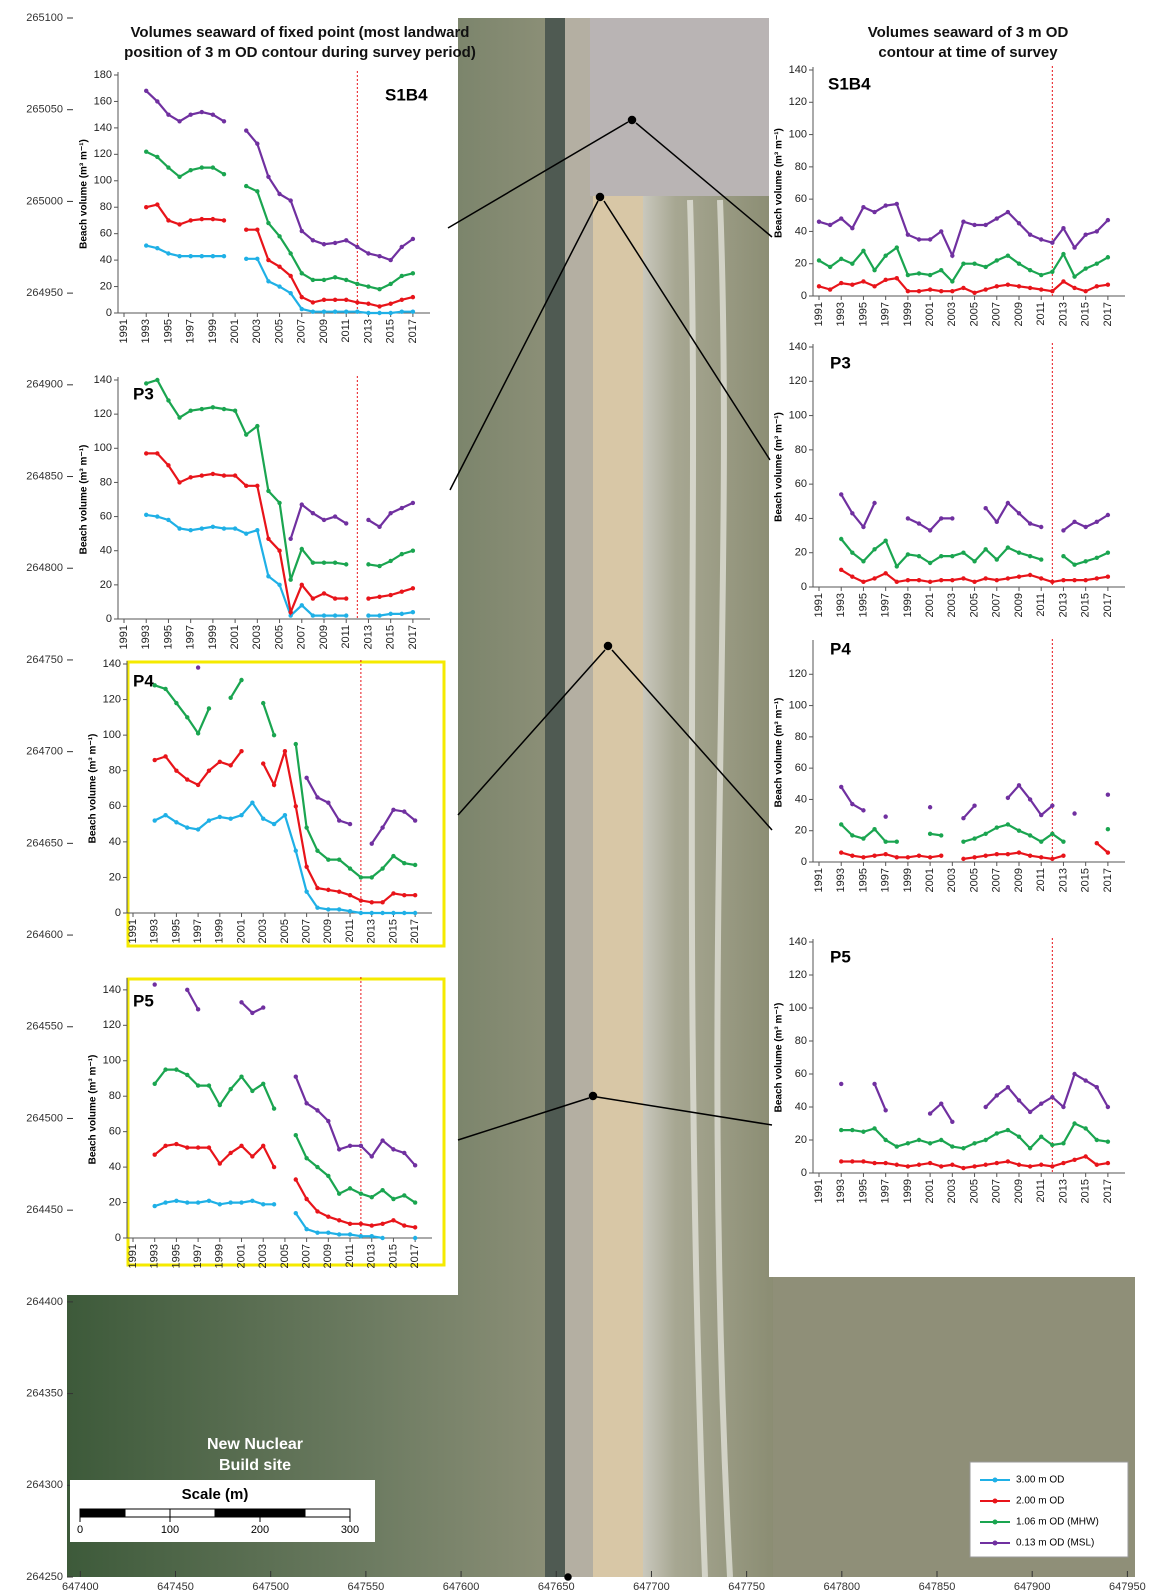  What do you see at coordinates (849, 83) in the screenshot?
I see `panel-label: S1B4` at bounding box center [849, 83].